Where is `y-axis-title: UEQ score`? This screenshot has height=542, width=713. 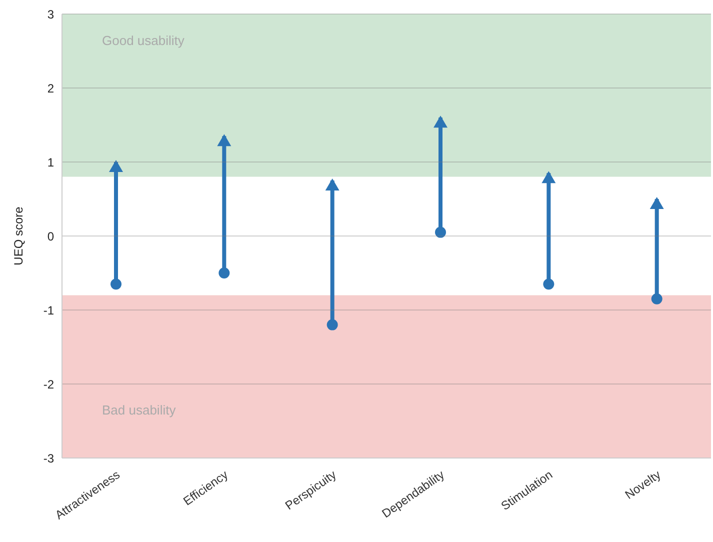
y-axis-title: UEQ score is located at coordinates (18, 236).